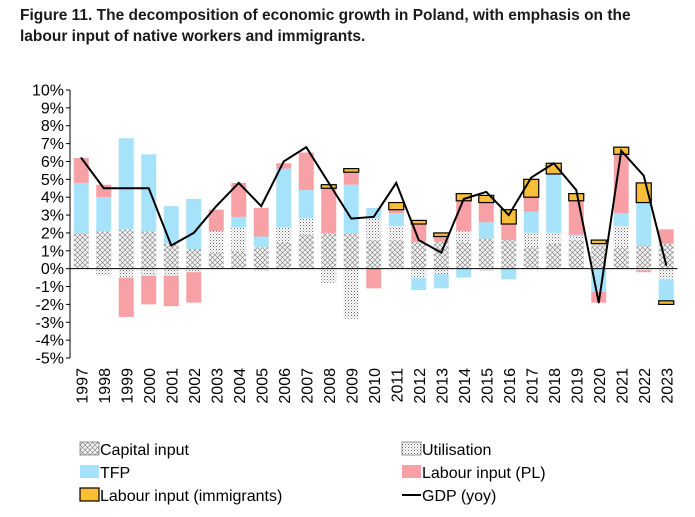 The image size is (695, 517). I want to click on x-tick-label-1998: 1998, so click(105, 386).